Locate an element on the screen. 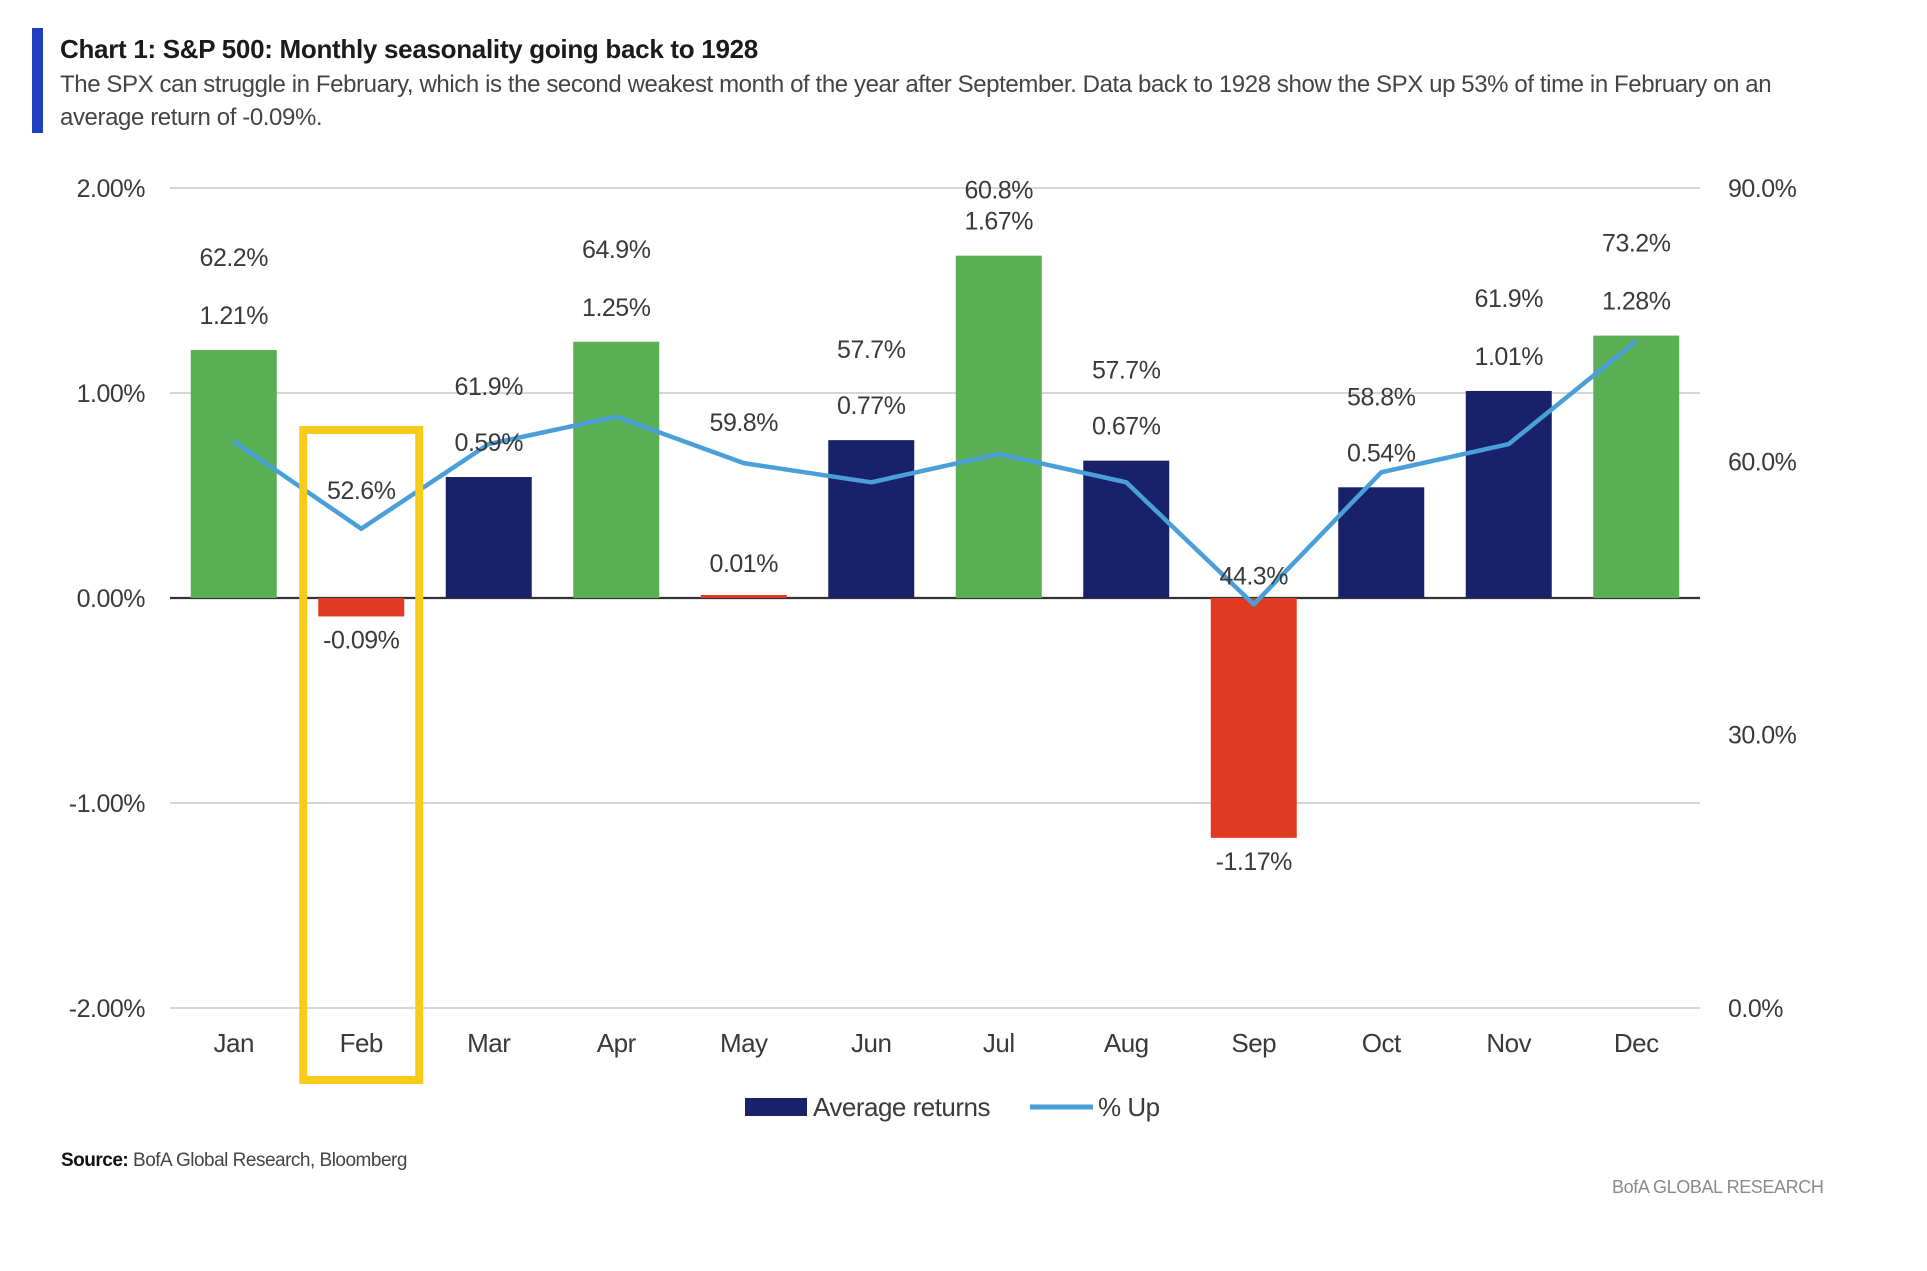 This screenshot has width=1927, height=1271. bar-value-label: -0.09% is located at coordinates (361, 640).